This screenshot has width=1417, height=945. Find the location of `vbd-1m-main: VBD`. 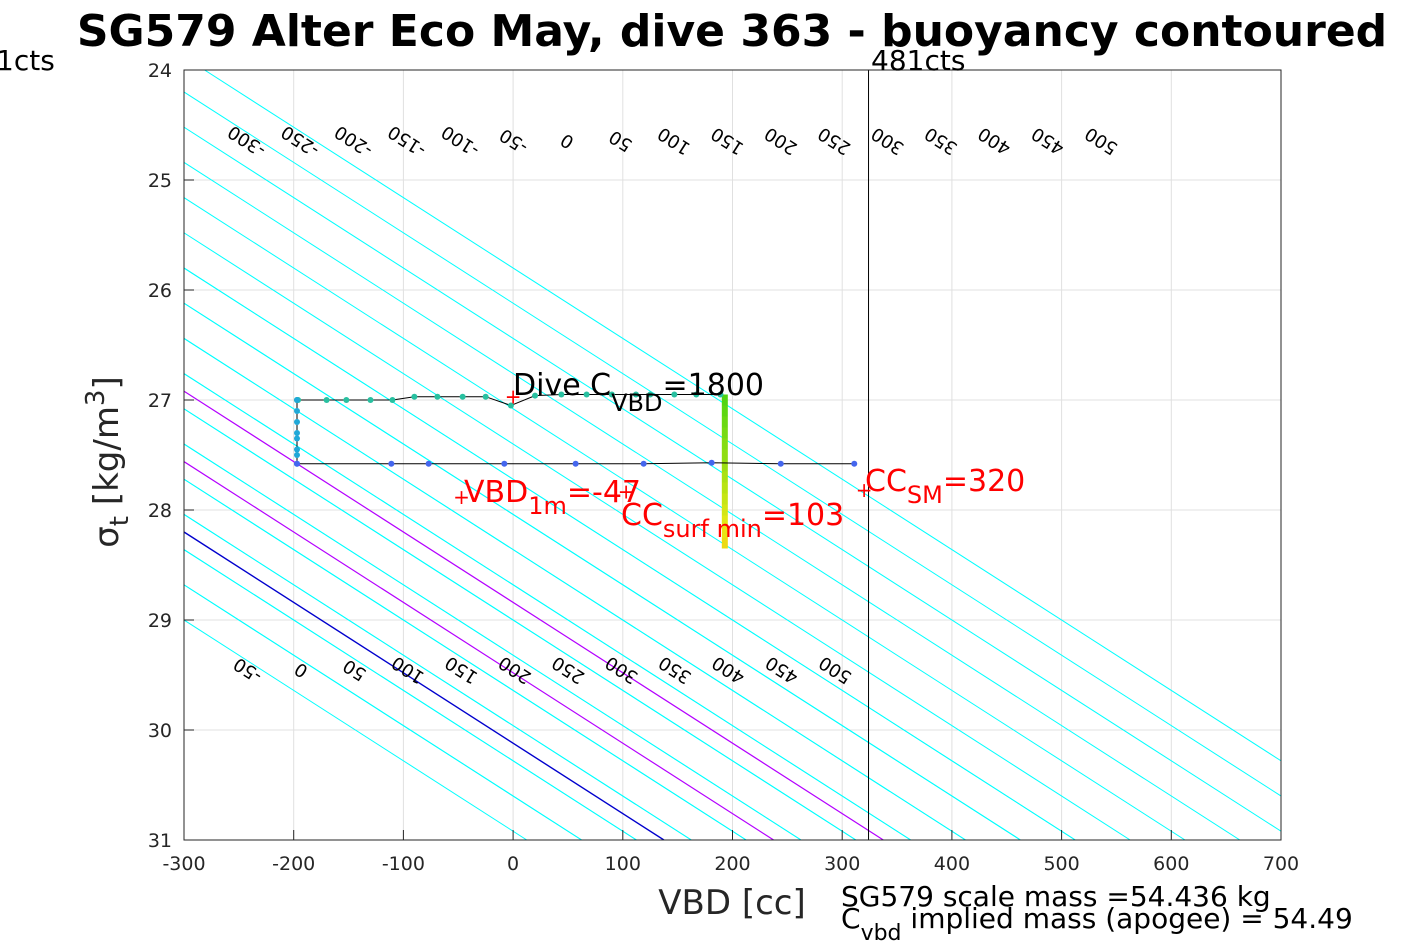

vbd-1m-main: VBD is located at coordinates (496, 492).